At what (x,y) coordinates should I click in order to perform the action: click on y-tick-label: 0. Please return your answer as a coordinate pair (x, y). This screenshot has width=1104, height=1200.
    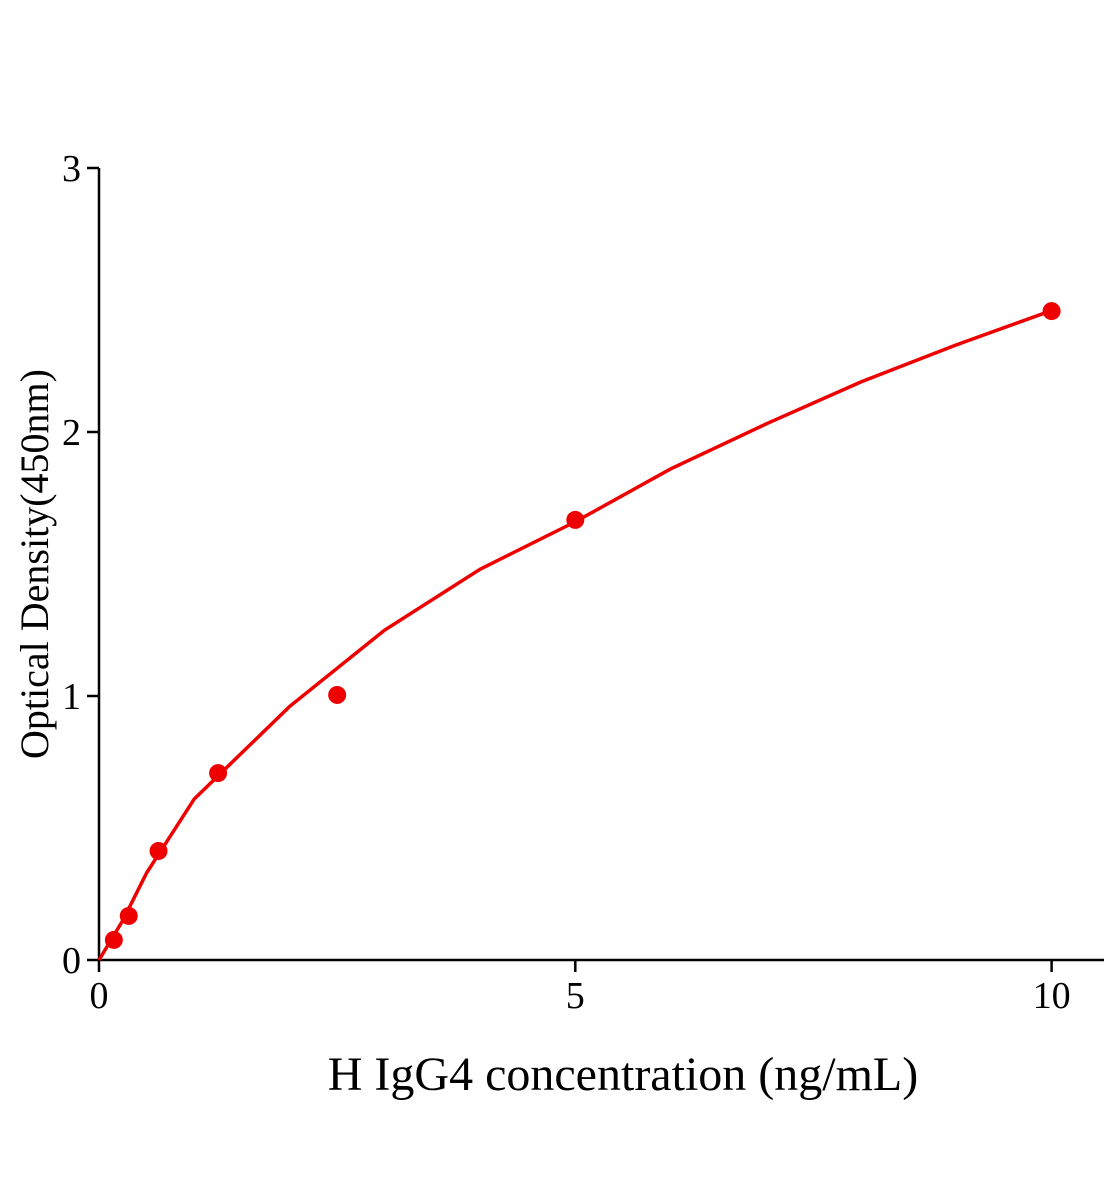
    Looking at the image, I should click on (71, 961).